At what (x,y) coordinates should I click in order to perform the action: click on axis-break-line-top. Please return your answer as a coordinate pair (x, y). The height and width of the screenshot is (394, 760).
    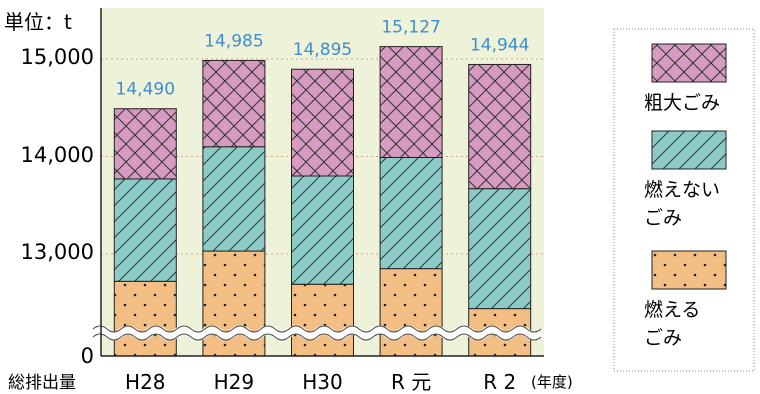
    Looking at the image, I should click on (317, 329).